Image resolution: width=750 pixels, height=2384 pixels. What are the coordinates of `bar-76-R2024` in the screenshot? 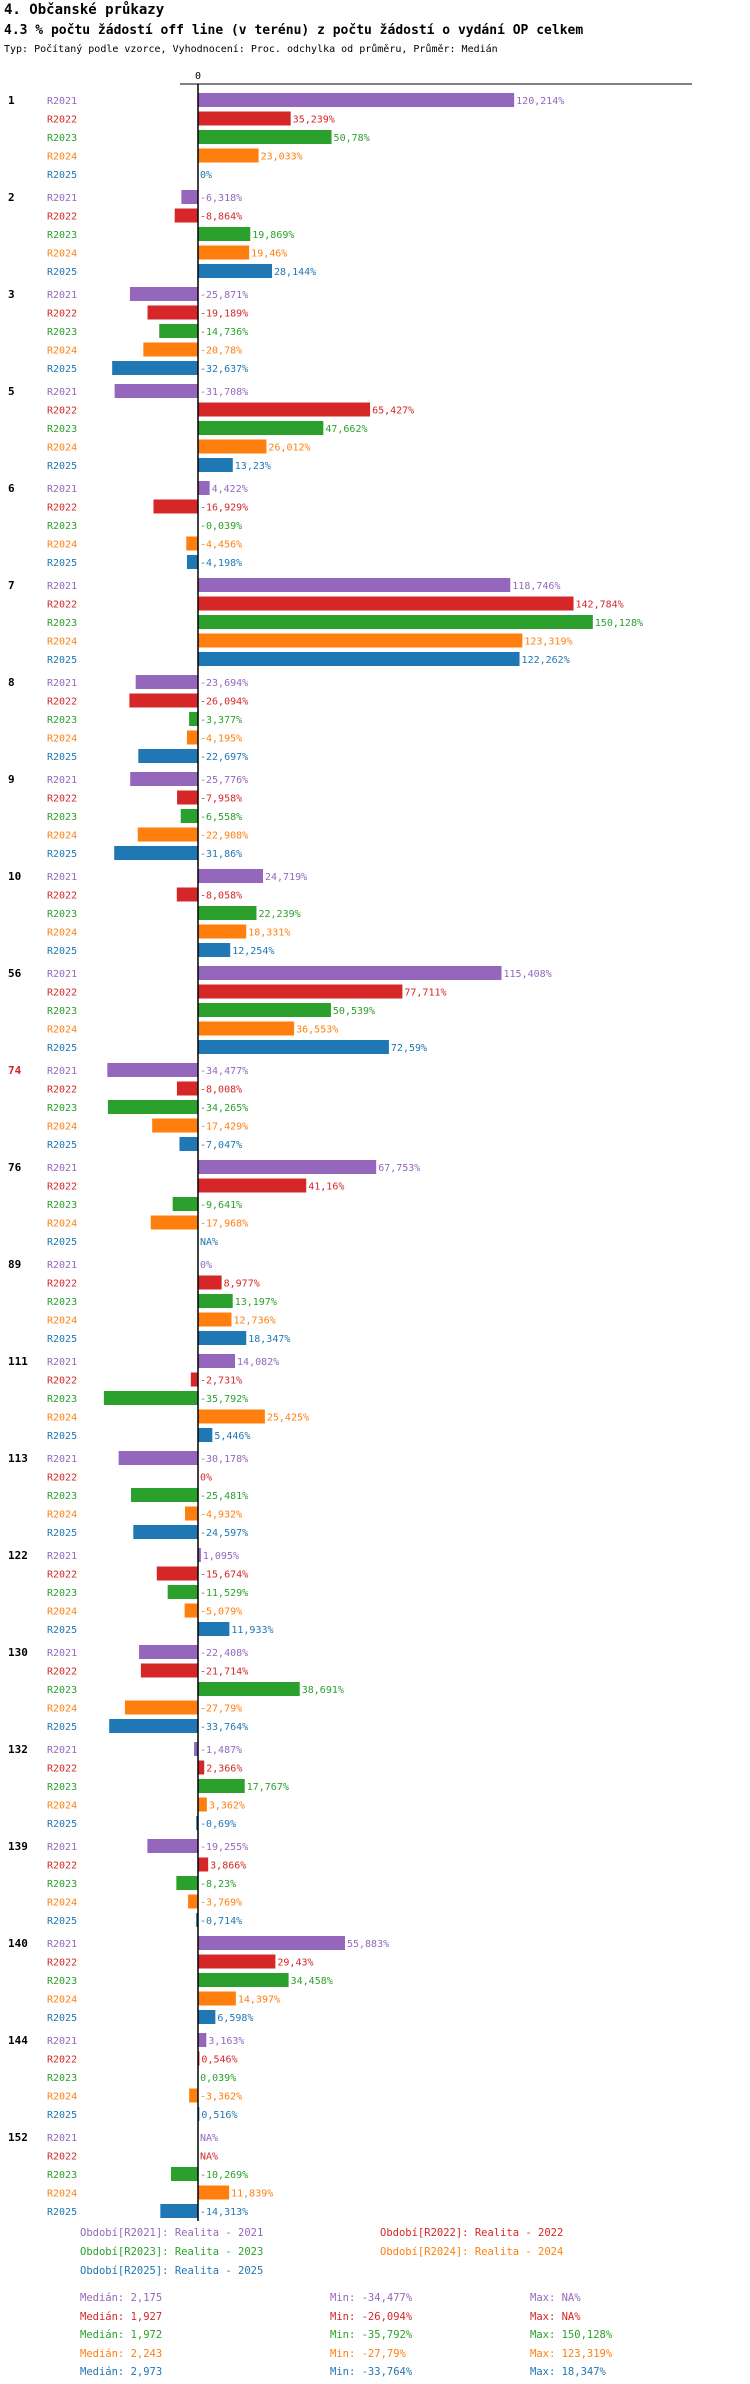 It's located at (174, 1222).